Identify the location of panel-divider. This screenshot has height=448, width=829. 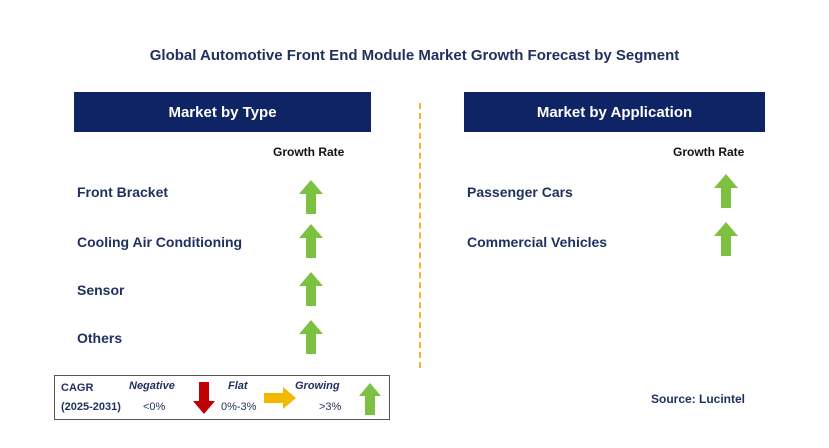
(420, 235).